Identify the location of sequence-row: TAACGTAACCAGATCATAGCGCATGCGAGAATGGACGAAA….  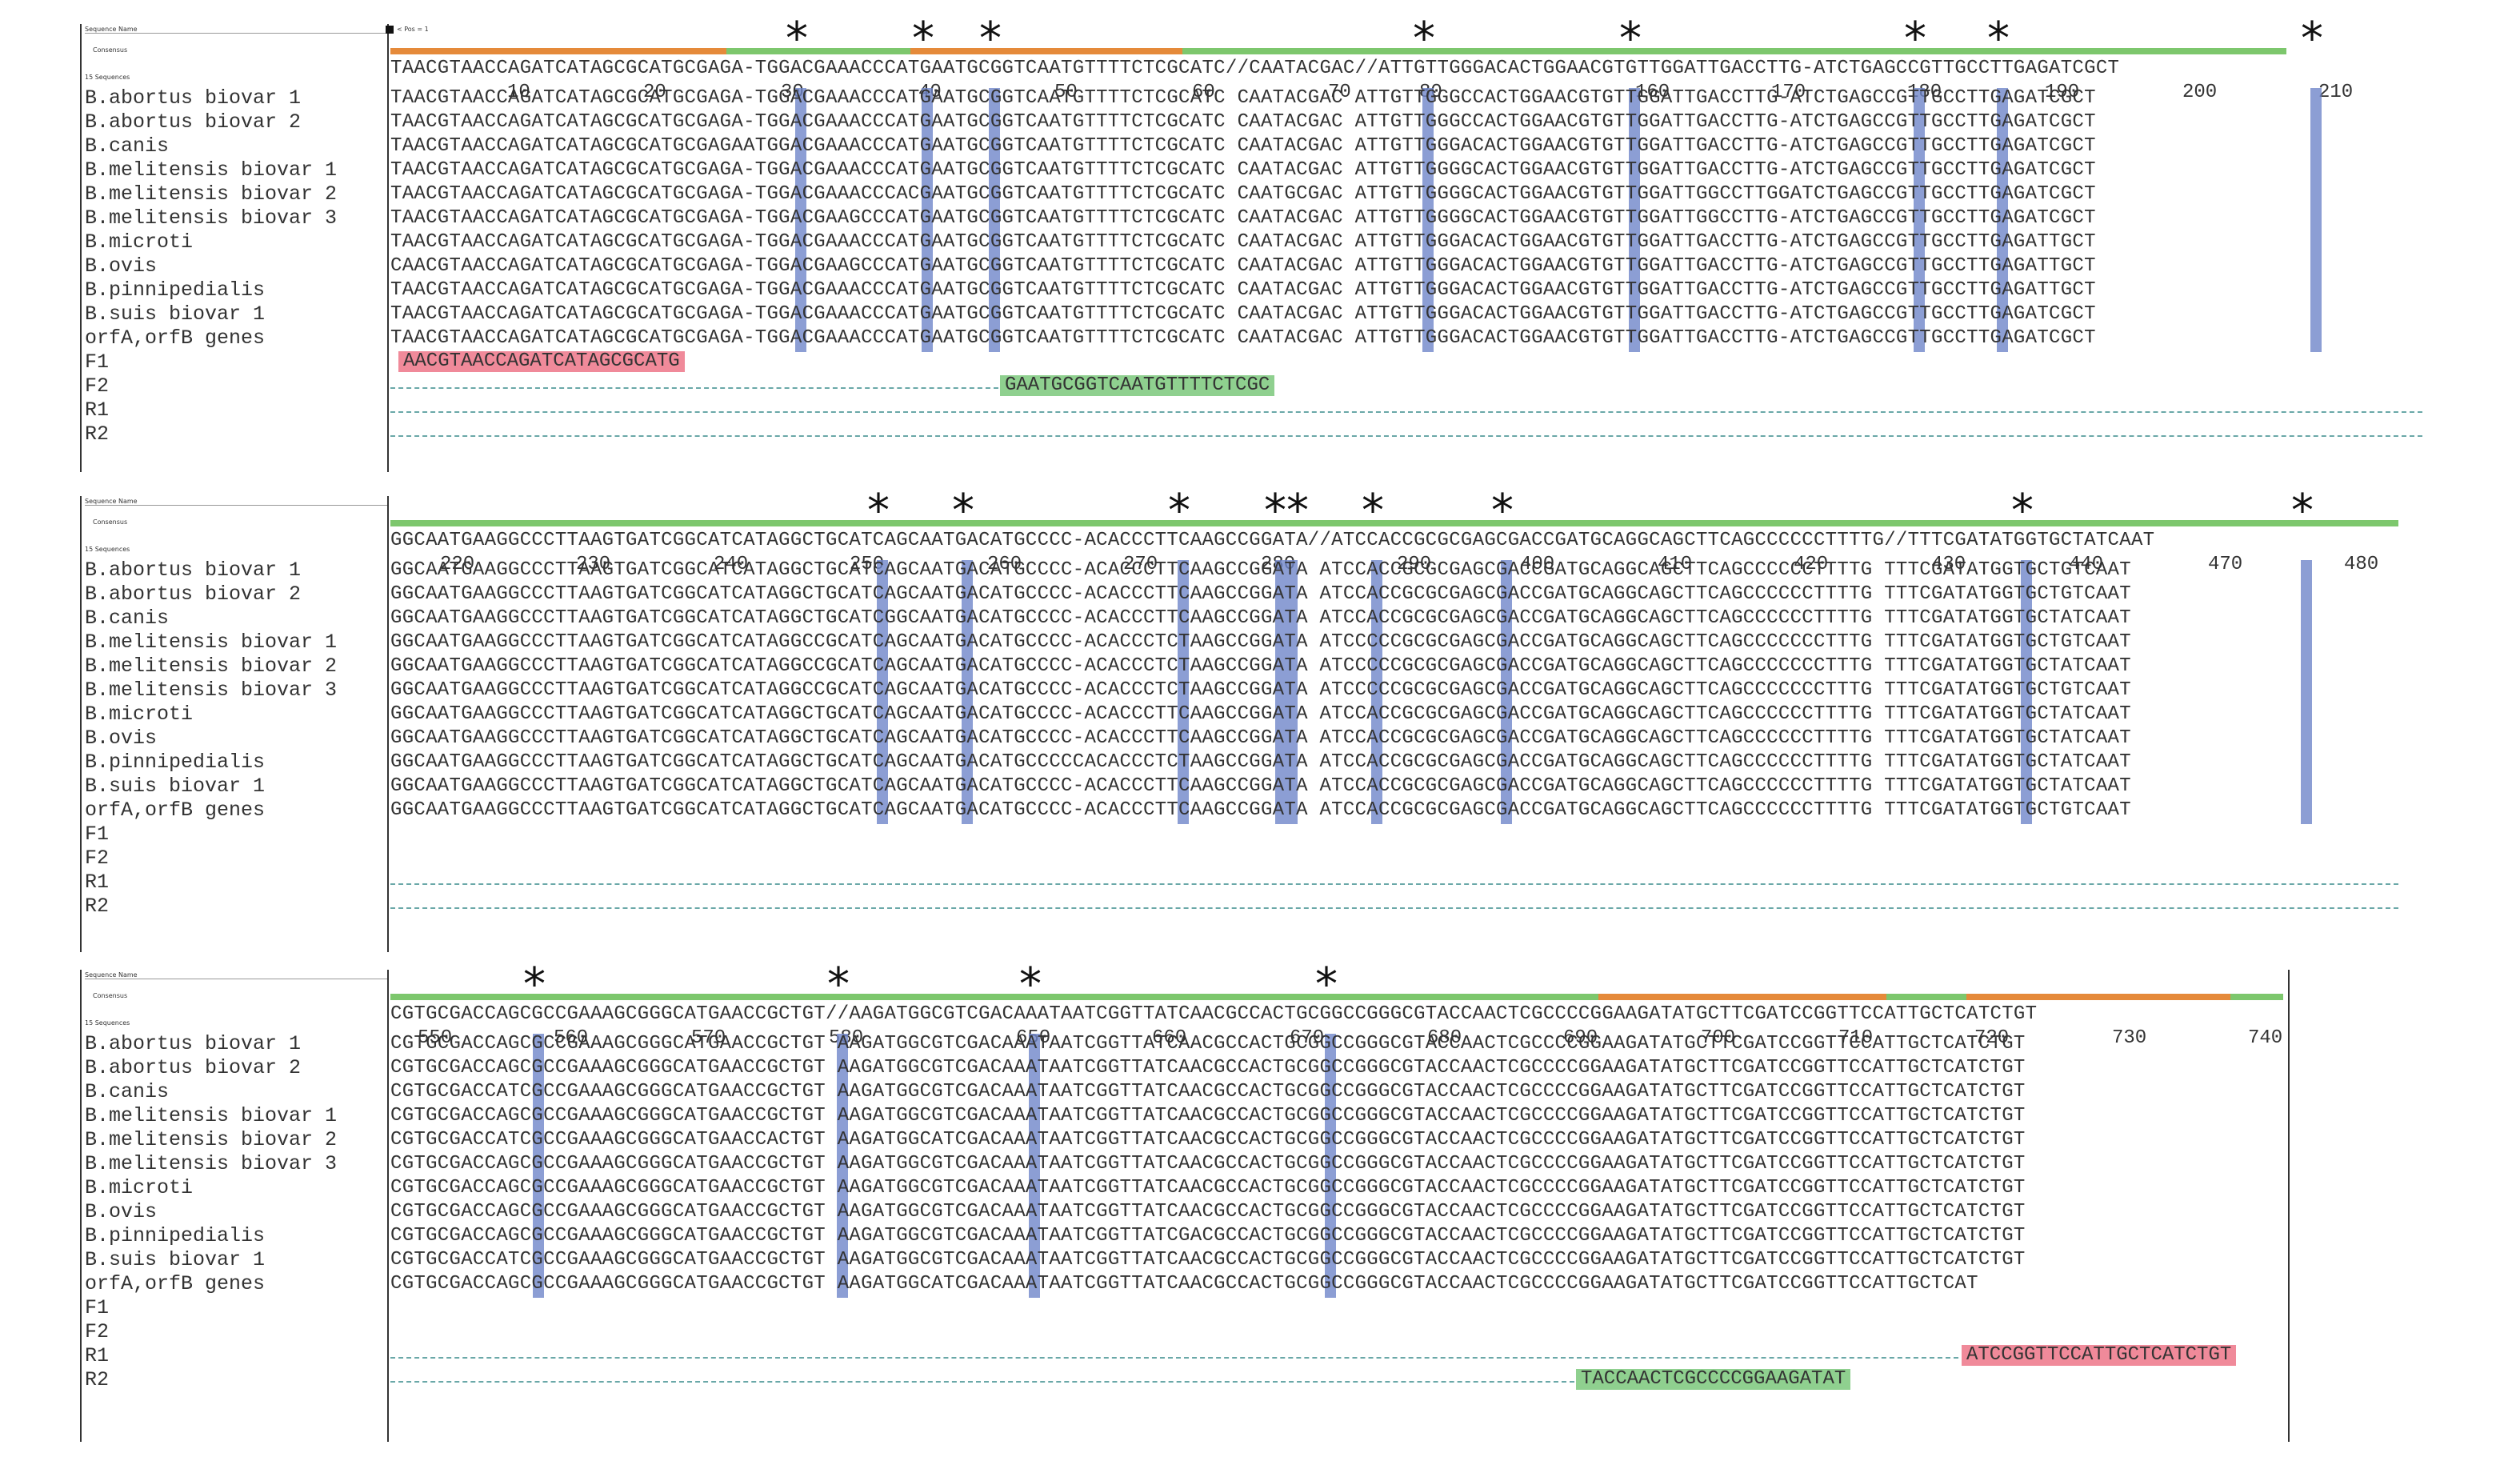
(1243, 146).